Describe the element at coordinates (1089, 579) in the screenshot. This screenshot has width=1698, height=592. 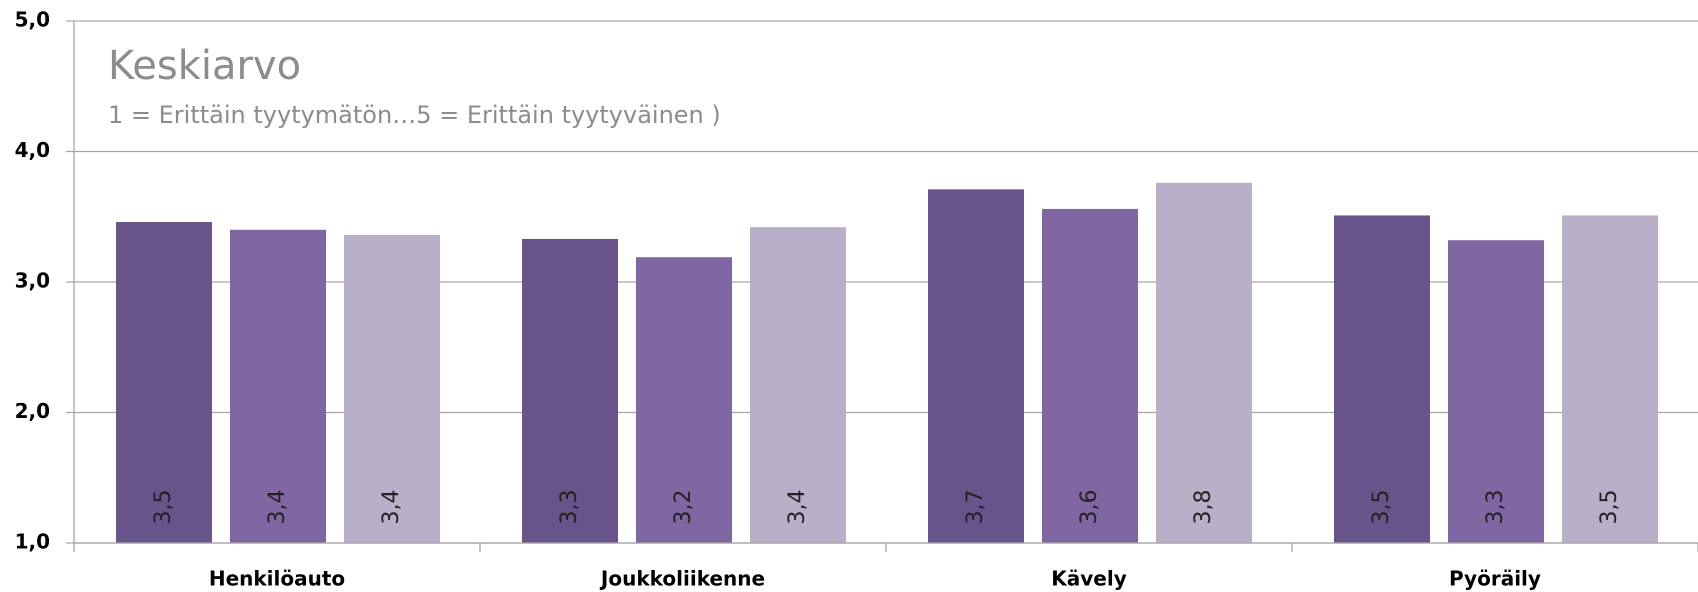
I see `x-tick-label: Kävely` at that location.